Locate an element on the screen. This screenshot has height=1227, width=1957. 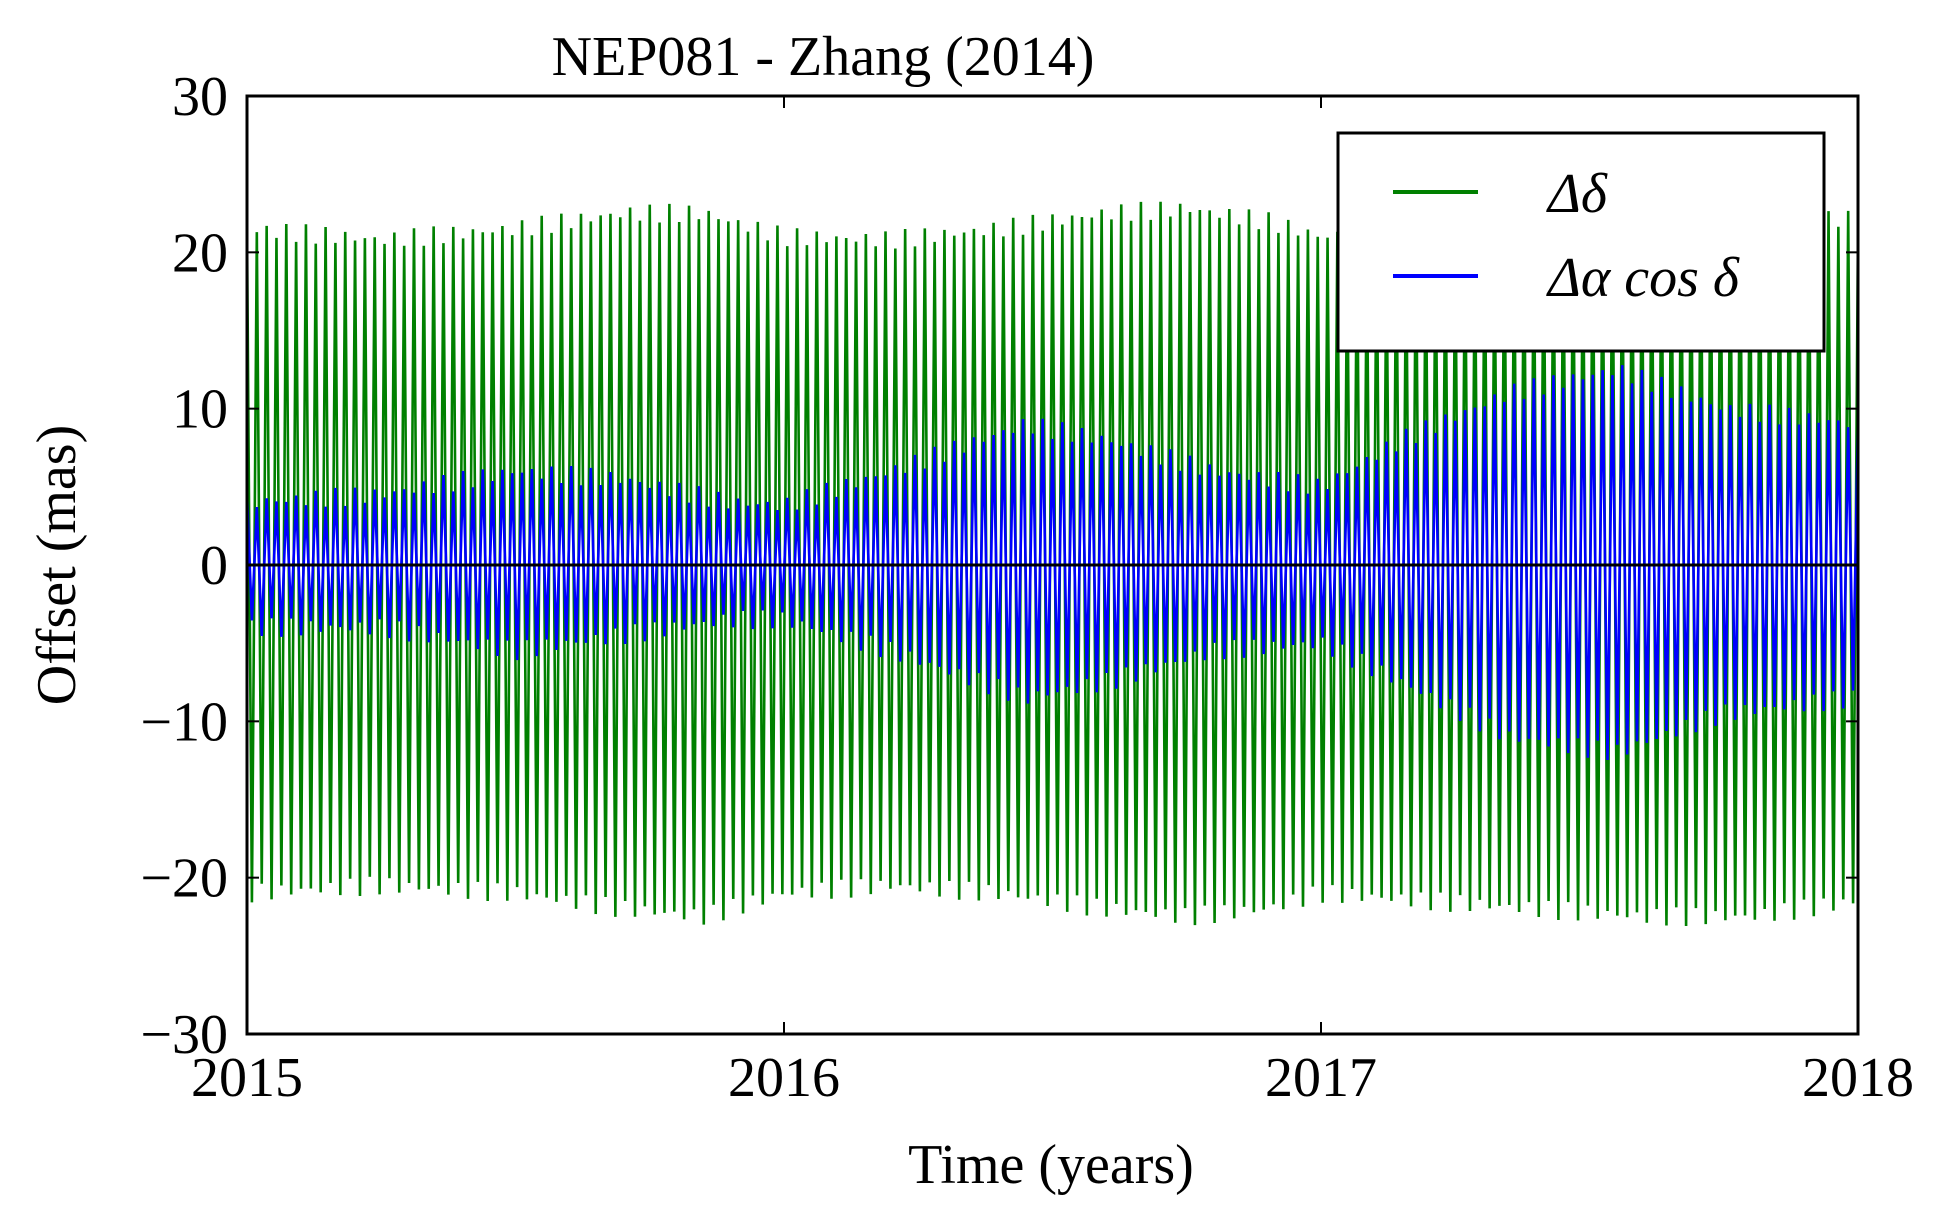
y-tick-label-0: 30 is located at coordinates (200, 97).